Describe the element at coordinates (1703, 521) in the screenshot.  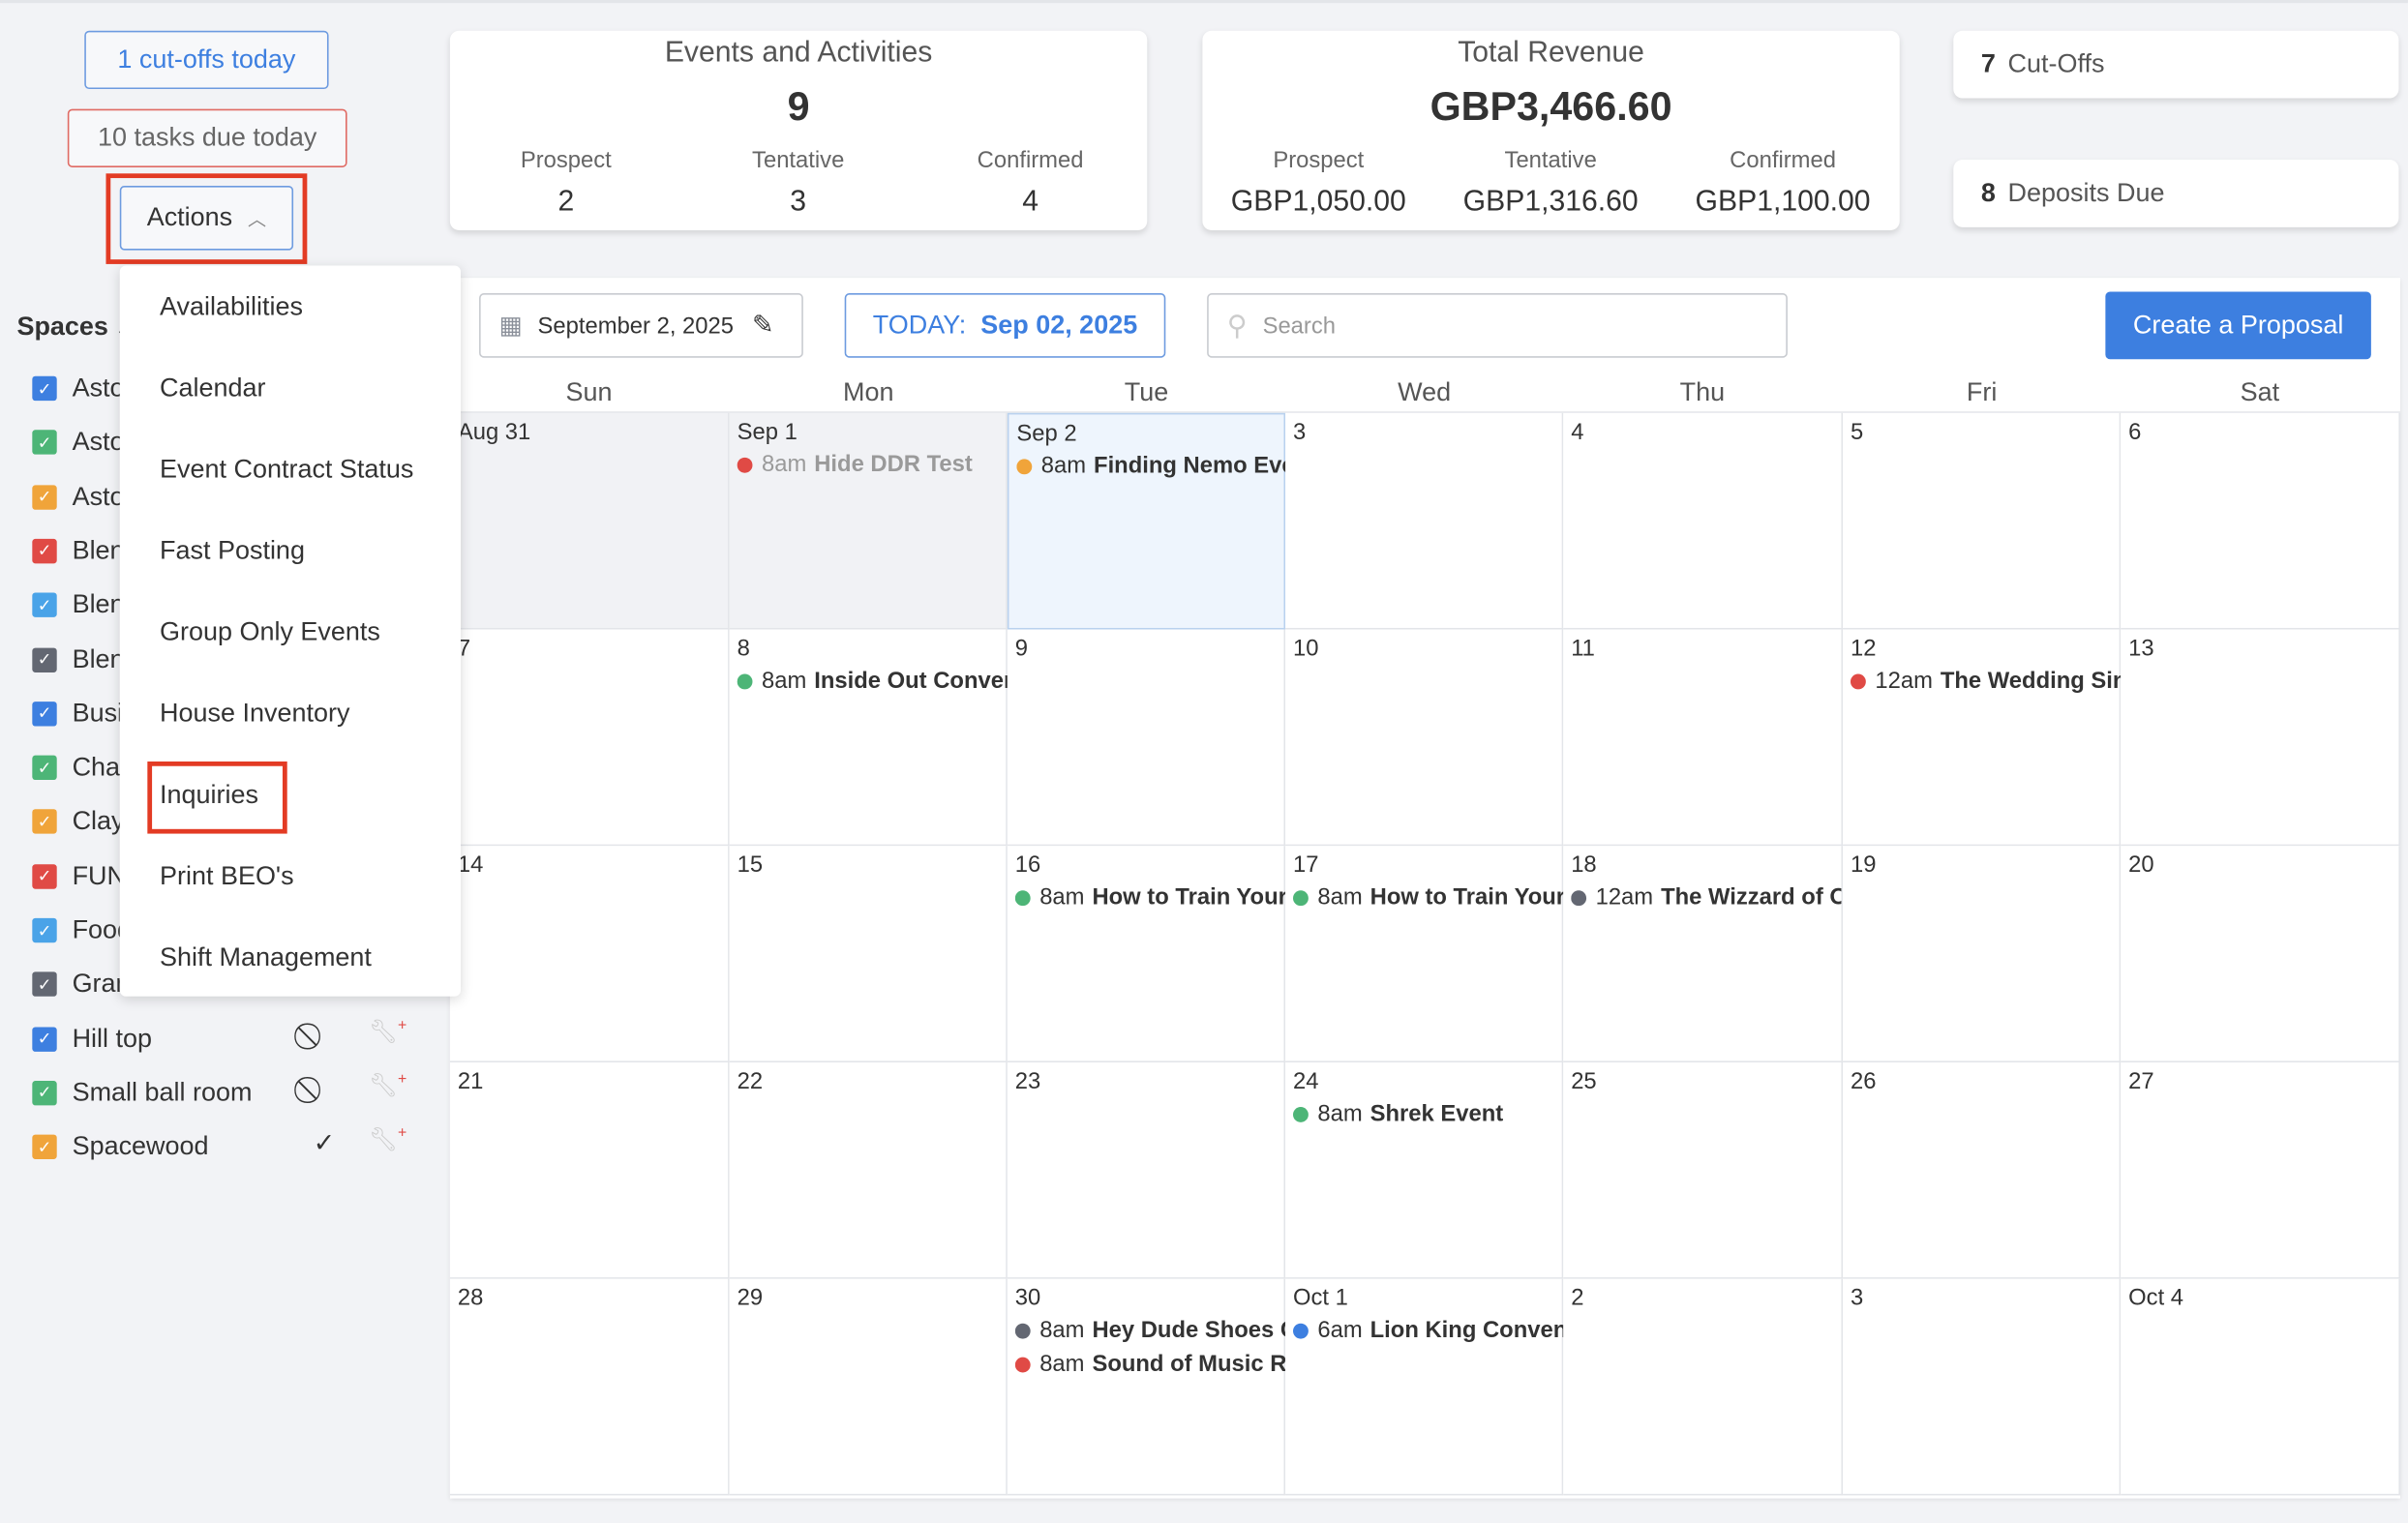
I see `calendar-day-cell: 4` at that location.